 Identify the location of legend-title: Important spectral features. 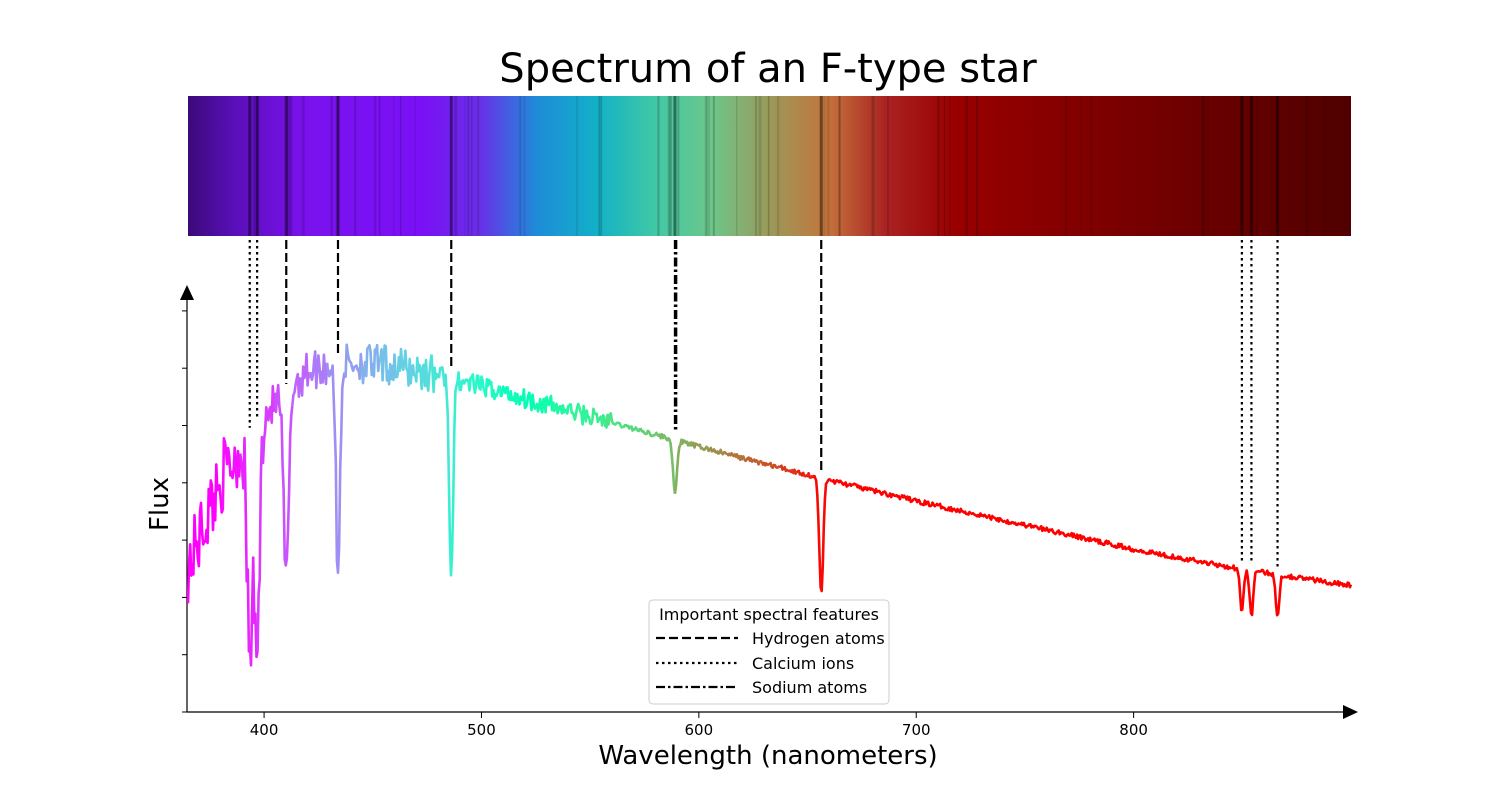
(769, 614).